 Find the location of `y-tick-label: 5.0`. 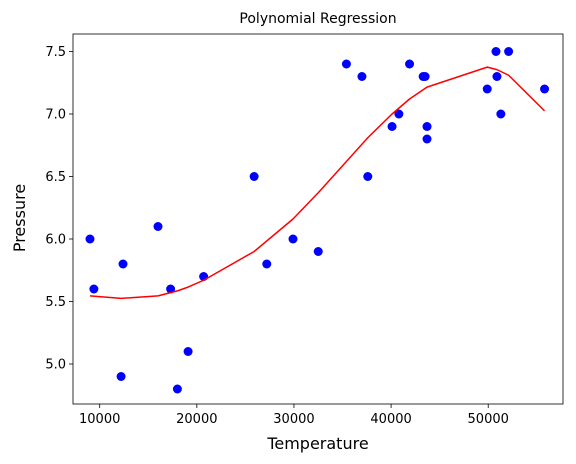

y-tick-label: 5.0 is located at coordinates (55, 365).